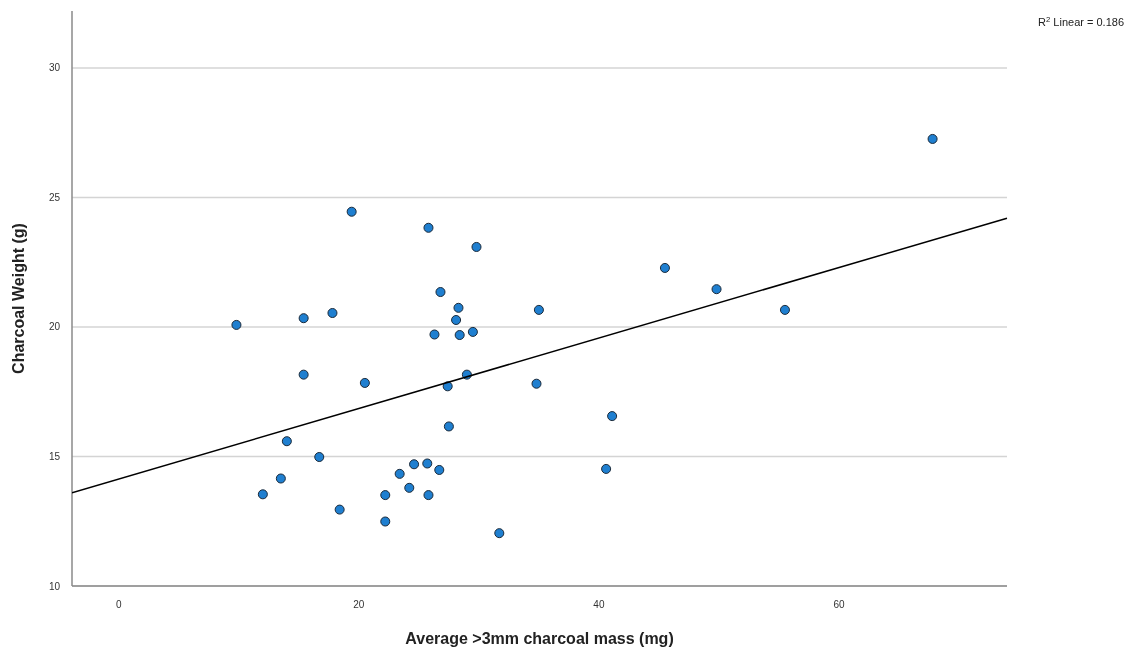 Image resolution: width=1136 pixels, height=659 pixels. Describe the element at coordinates (359, 604) in the screenshot. I see `x-tick-label: 20` at that location.